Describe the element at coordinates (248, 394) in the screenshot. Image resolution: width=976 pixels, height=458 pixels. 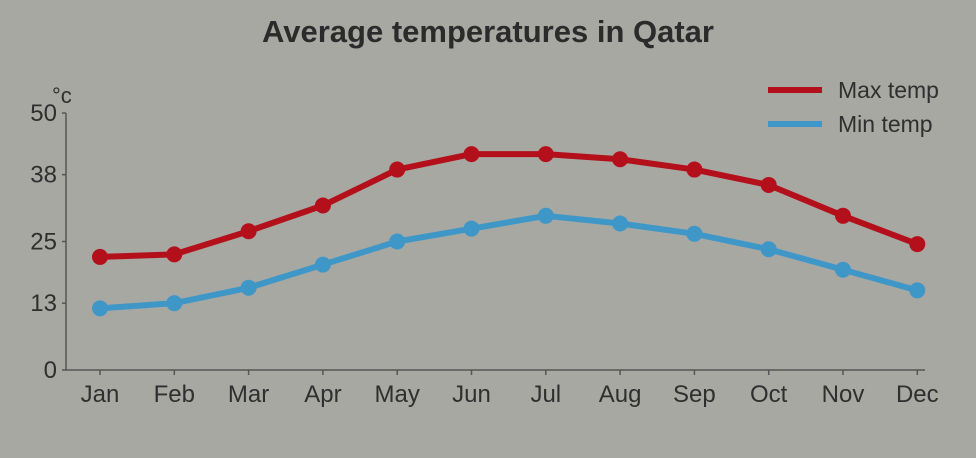
I see `x-tick-label: Mar` at that location.